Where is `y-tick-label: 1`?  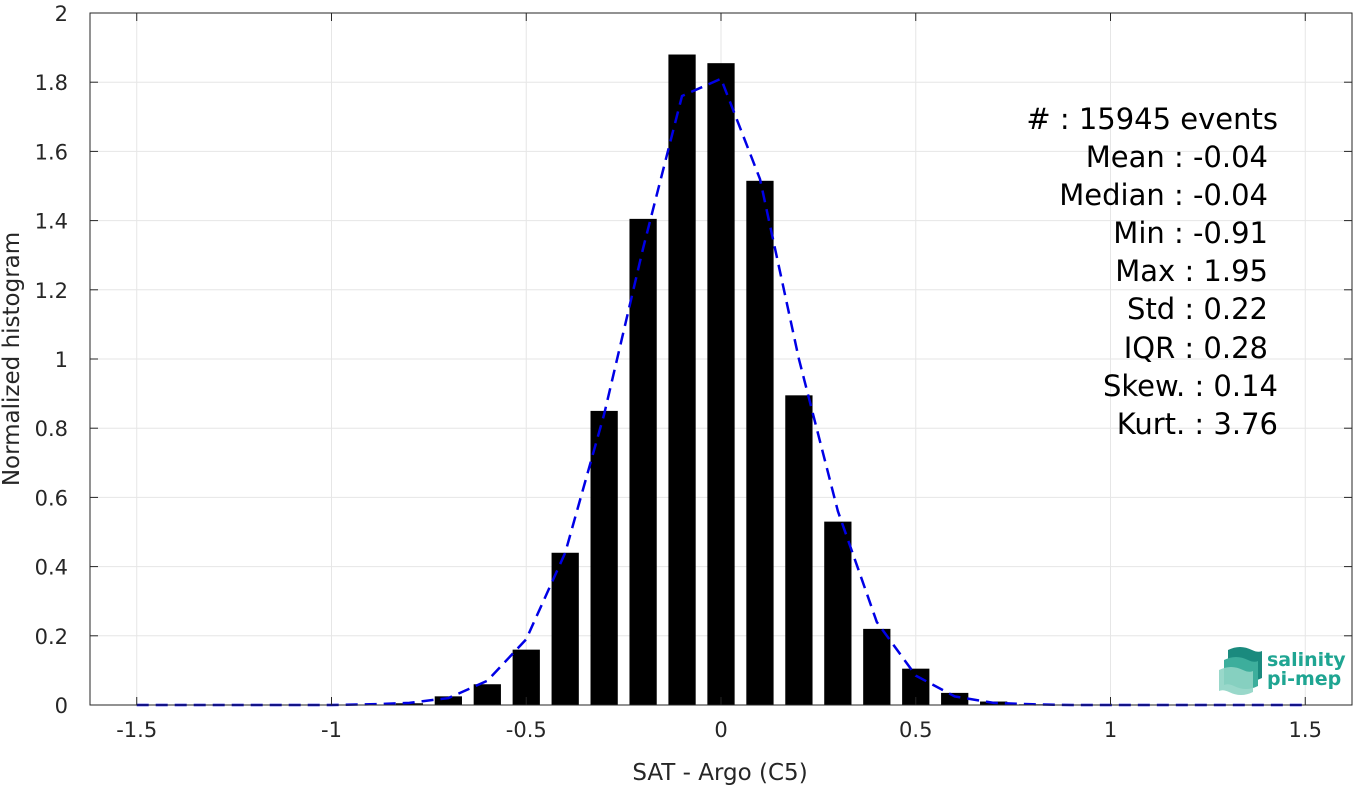
y-tick-label: 1 is located at coordinates (61, 360).